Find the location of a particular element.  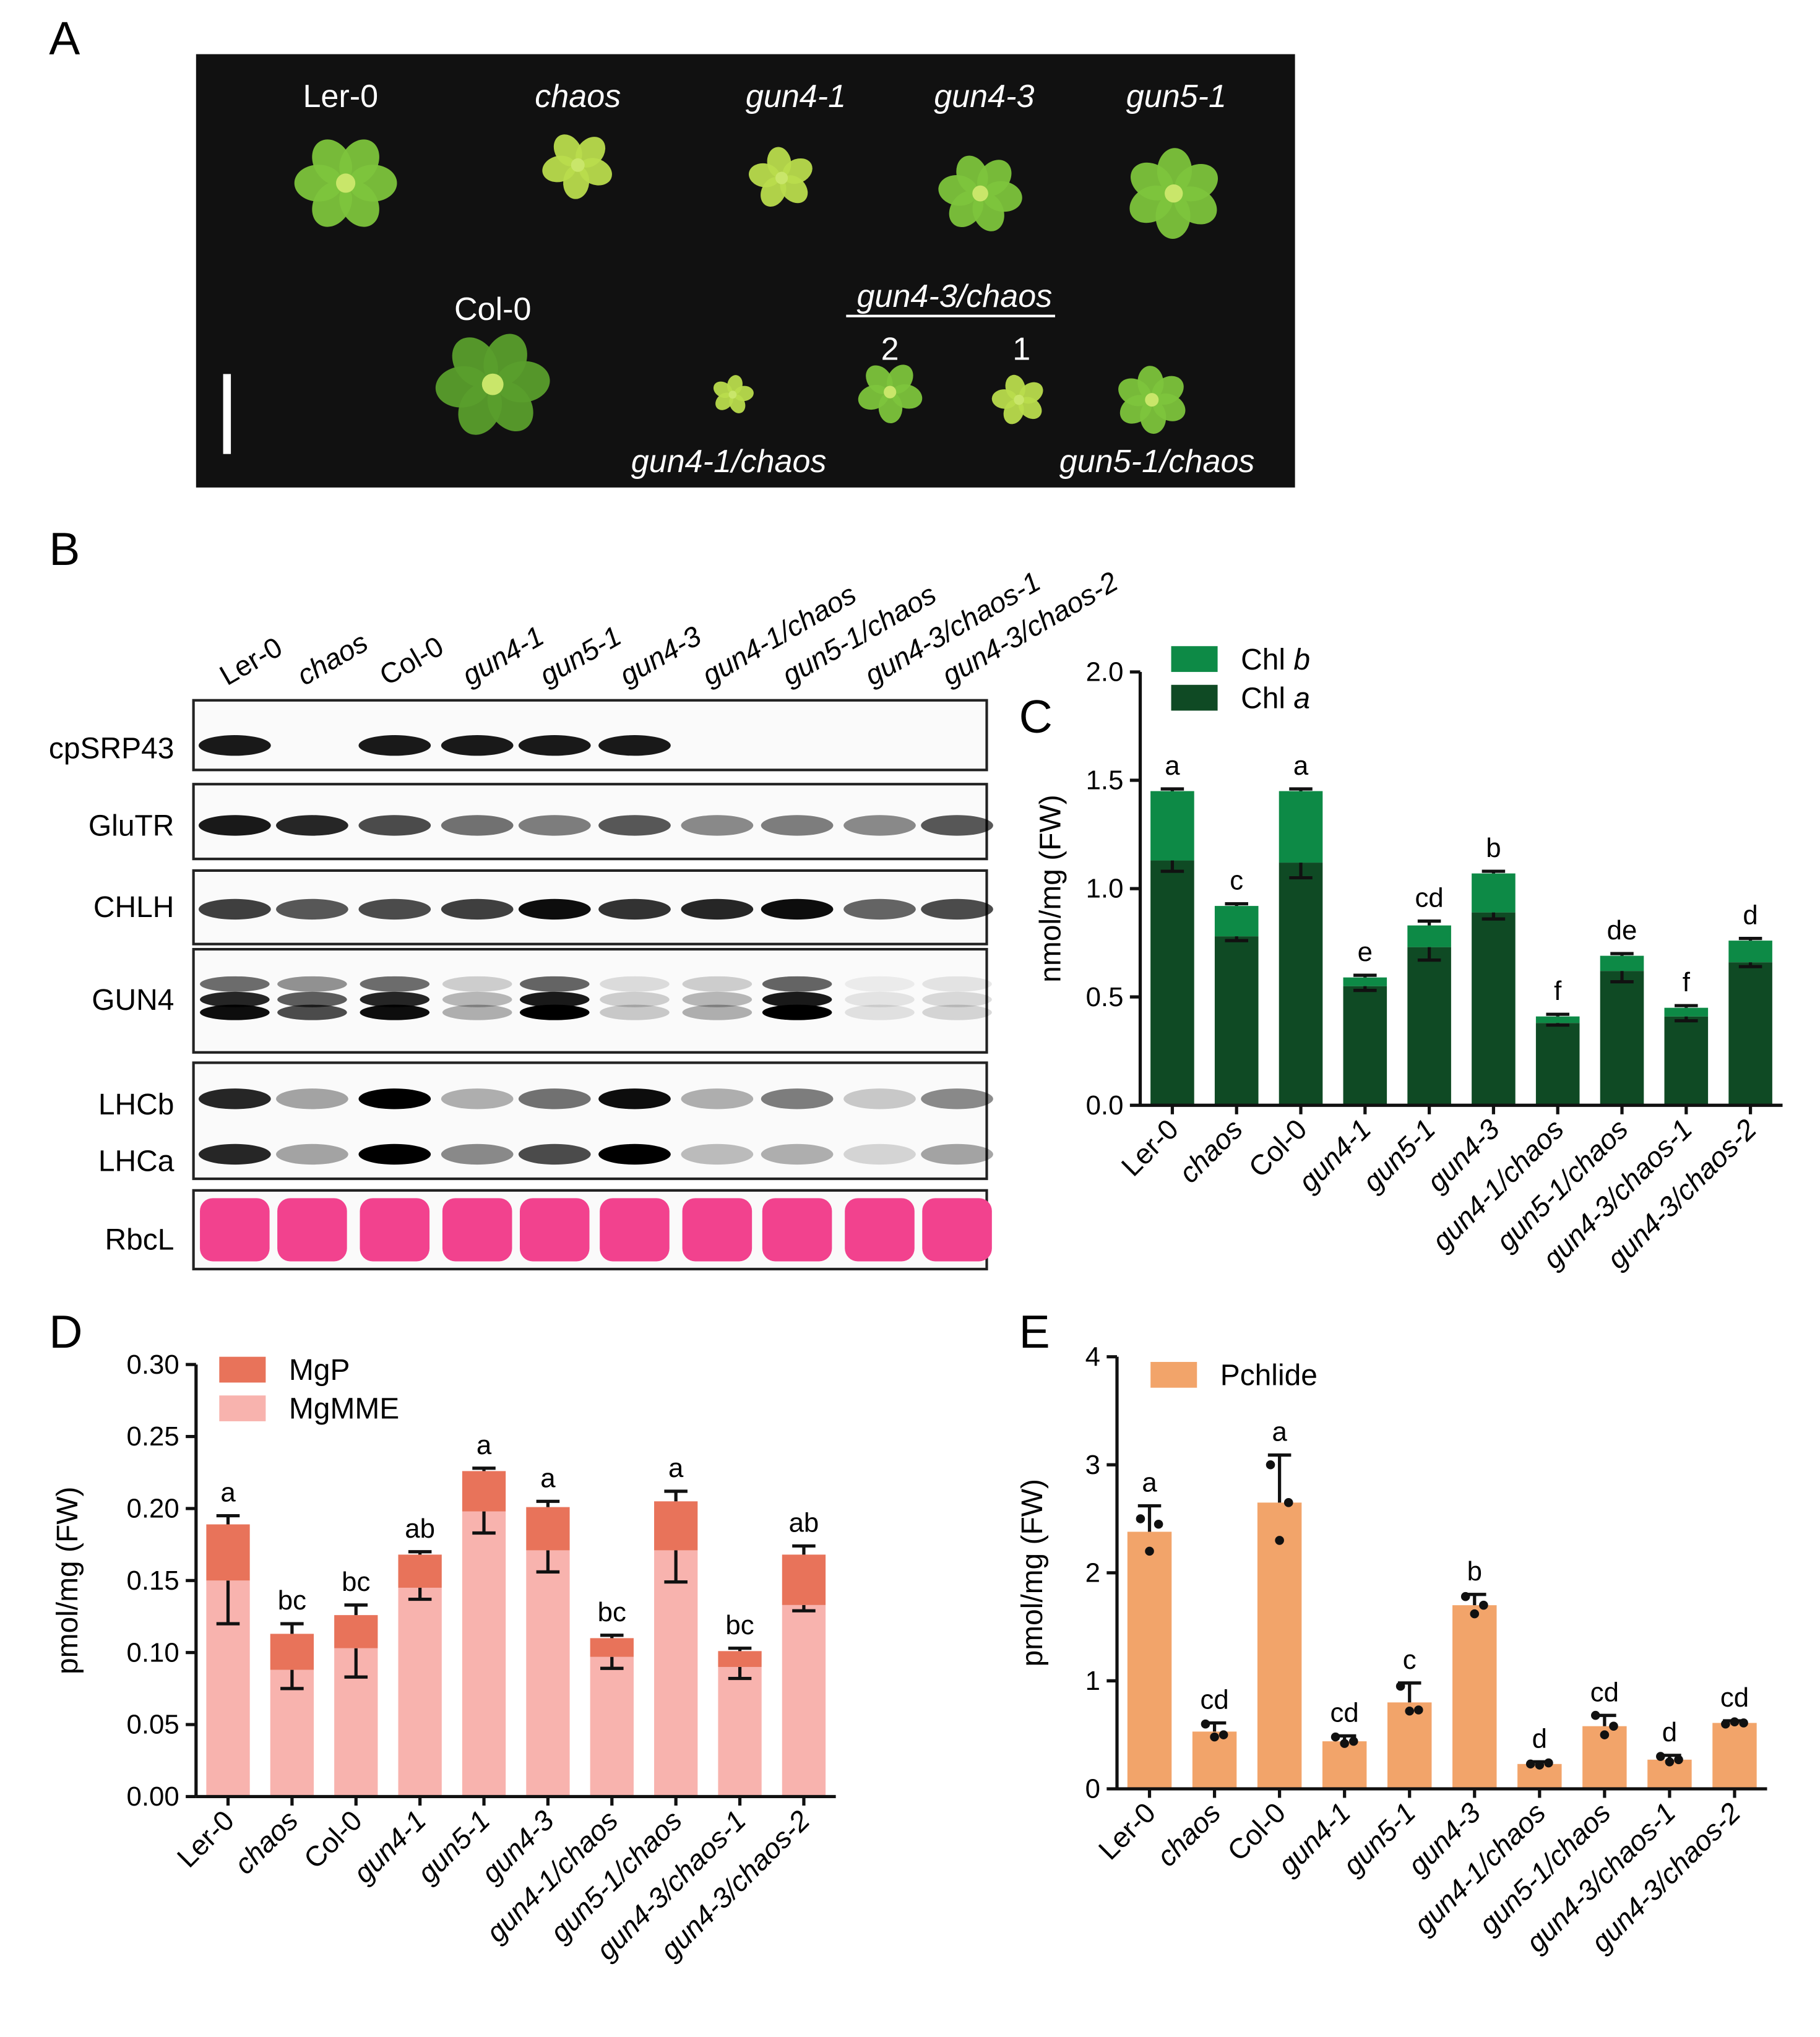

blot-lane-label-col-0: Col-0 is located at coordinates (411, 661).